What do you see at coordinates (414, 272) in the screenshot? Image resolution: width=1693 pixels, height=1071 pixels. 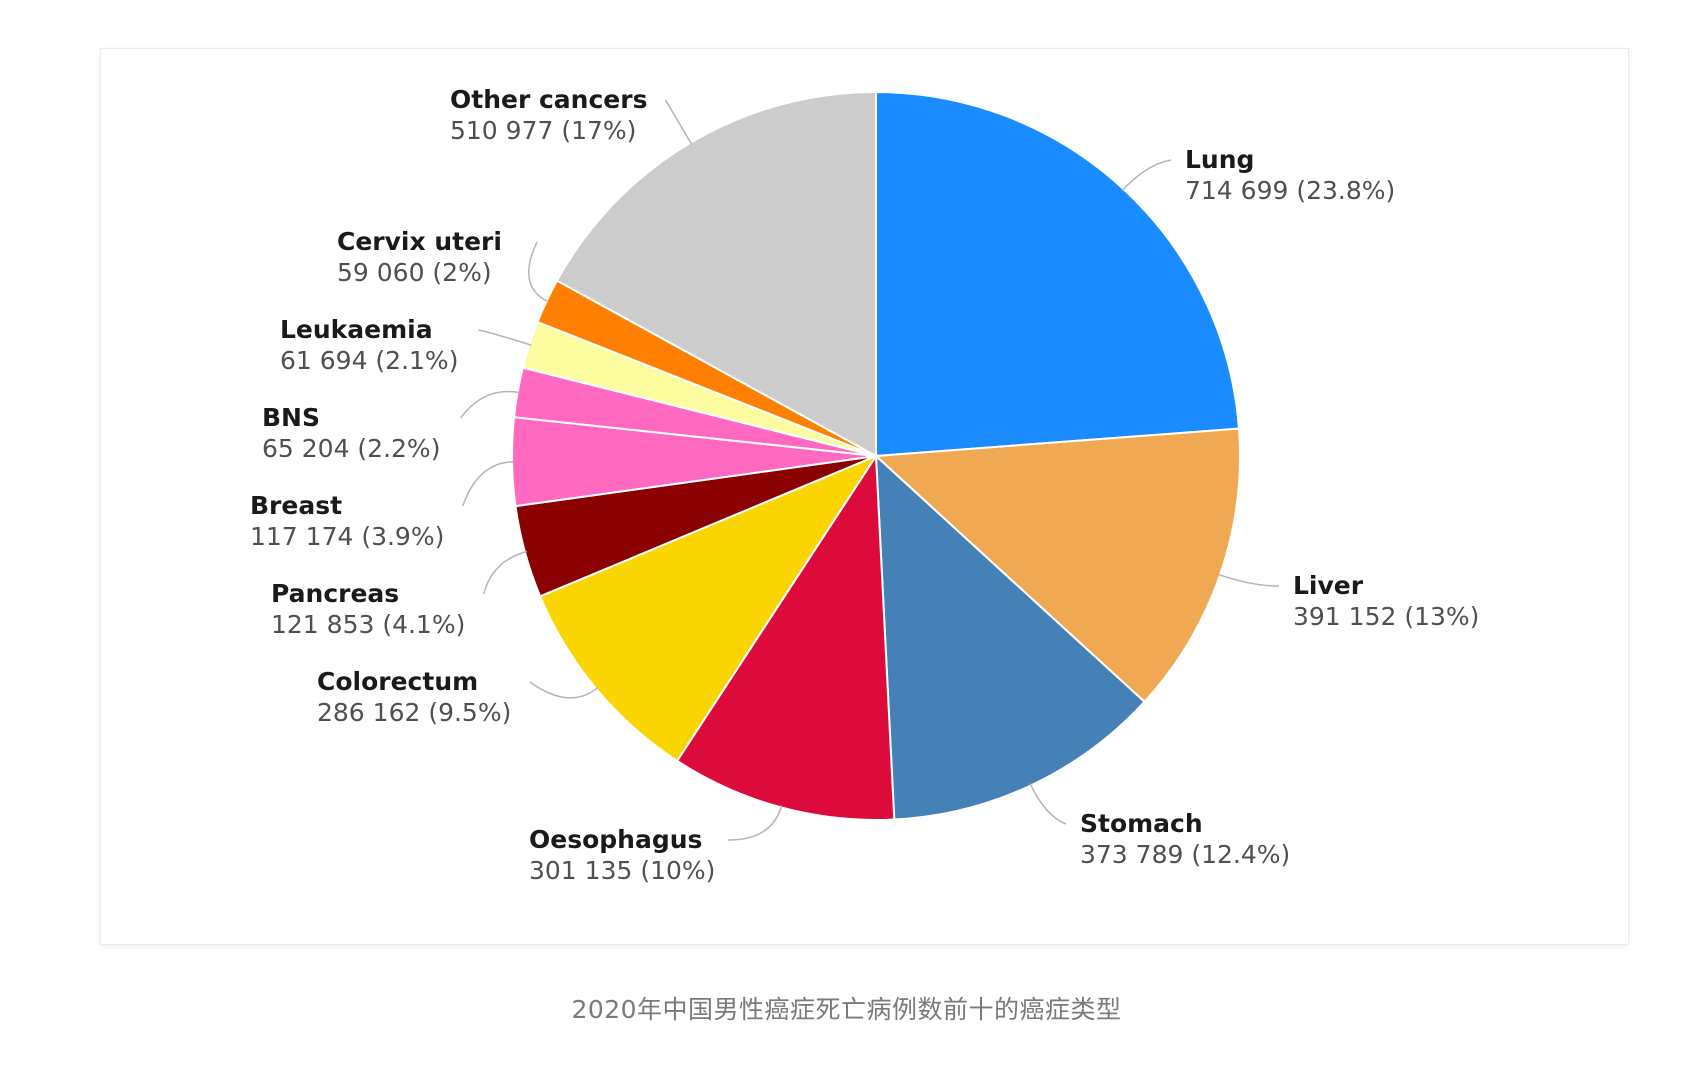 I see `label-value-cervix-uteri: 59 060 (2%)` at bounding box center [414, 272].